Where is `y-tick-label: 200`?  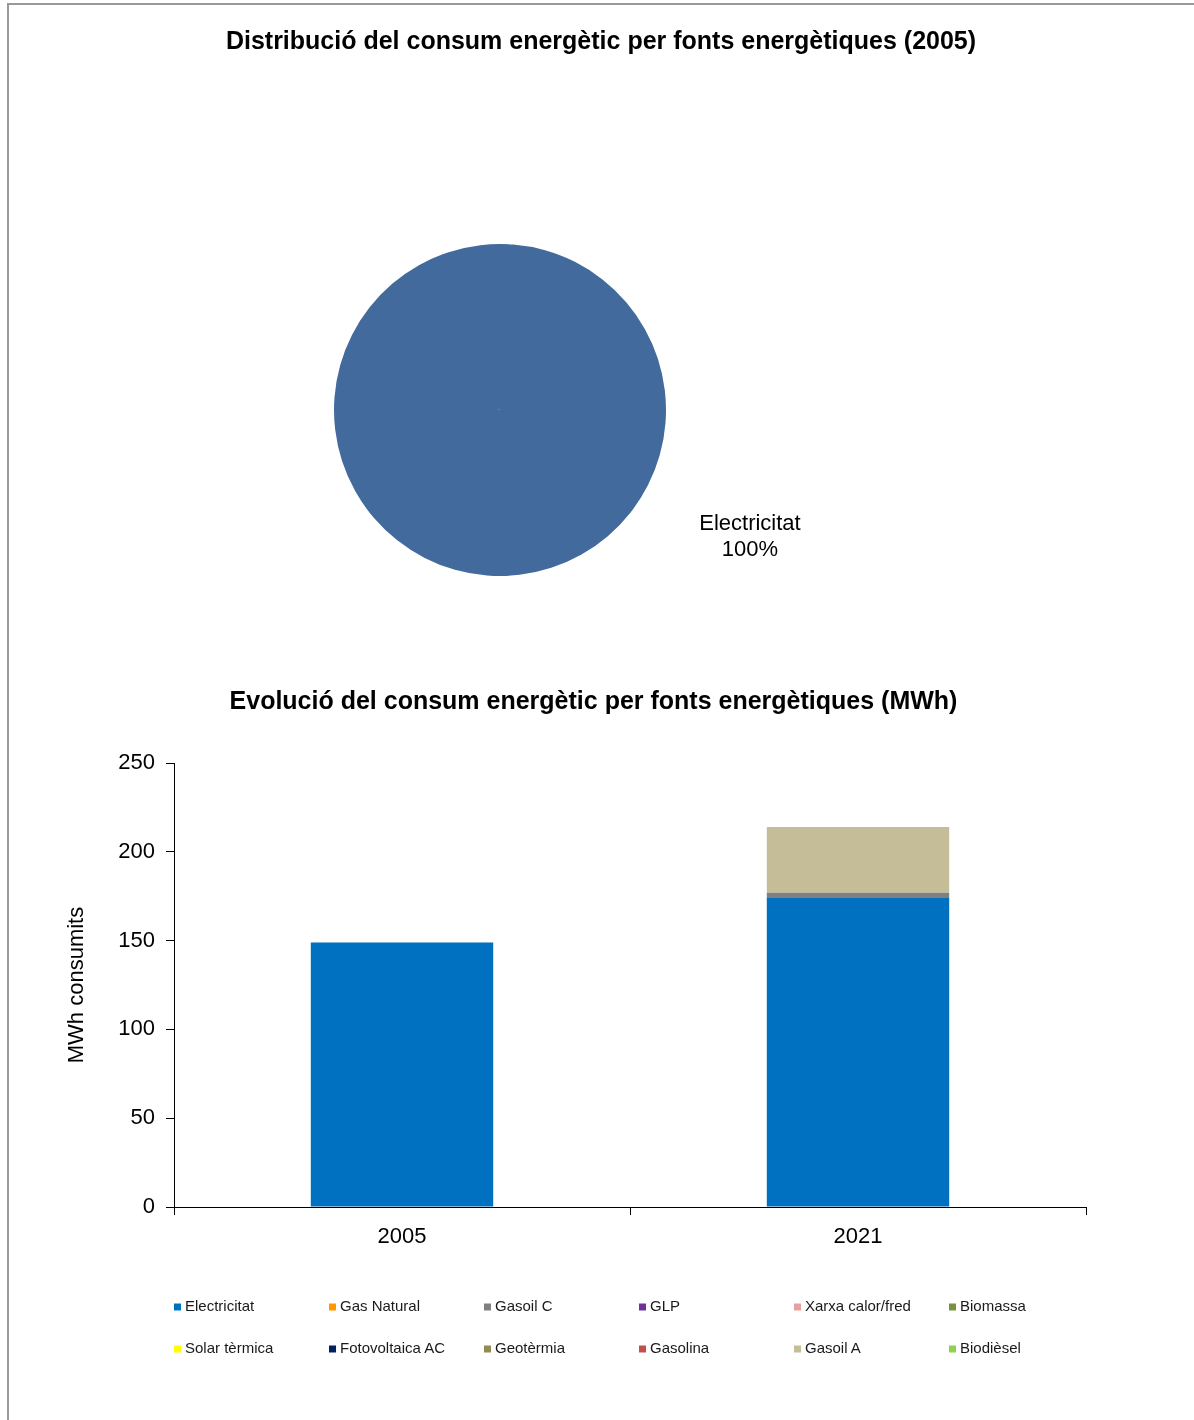
y-tick-label: 200 is located at coordinates (136, 850).